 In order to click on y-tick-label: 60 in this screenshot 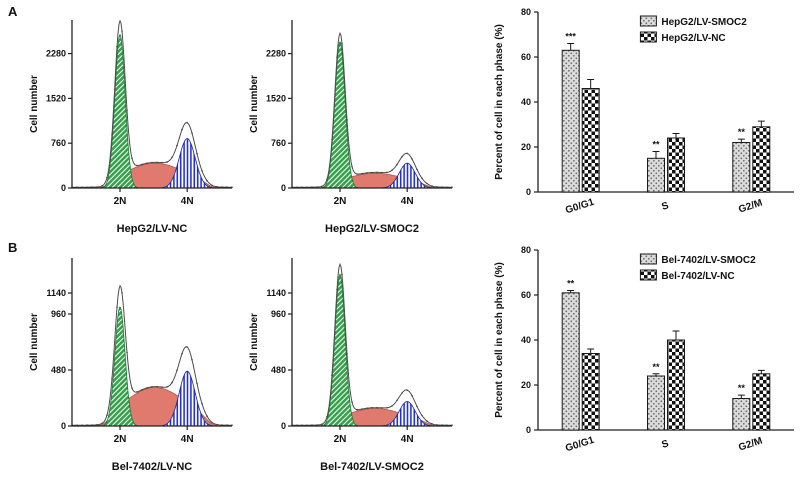, I will do `click(526, 295)`.